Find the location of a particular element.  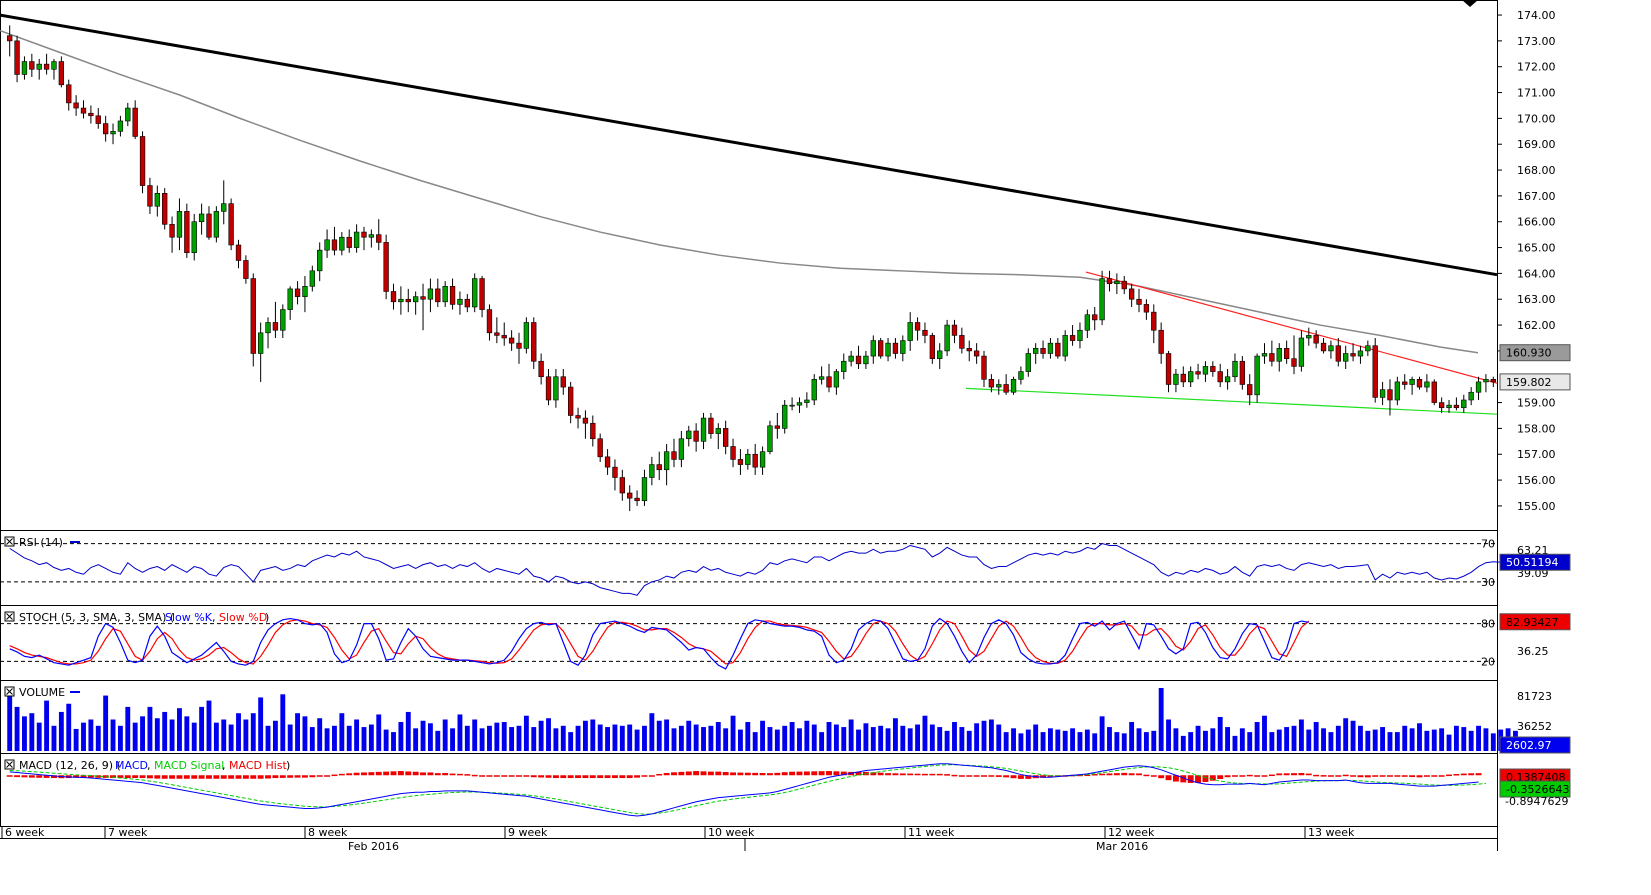

price-y-tick-label: 165.00 is located at coordinates (1536, 248).